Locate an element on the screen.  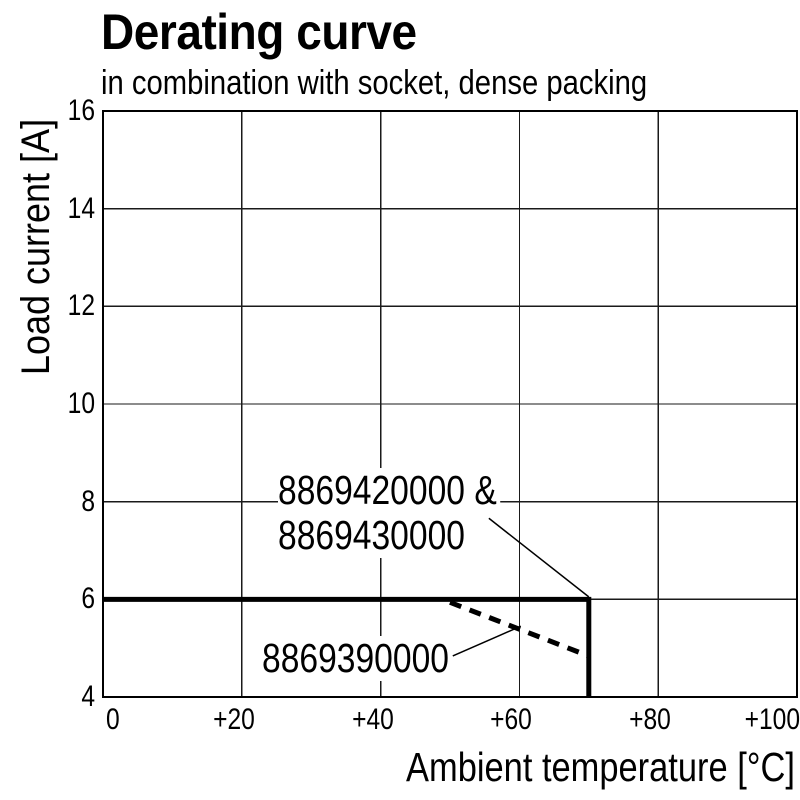
solid-curve is located at coordinates (347, 646).